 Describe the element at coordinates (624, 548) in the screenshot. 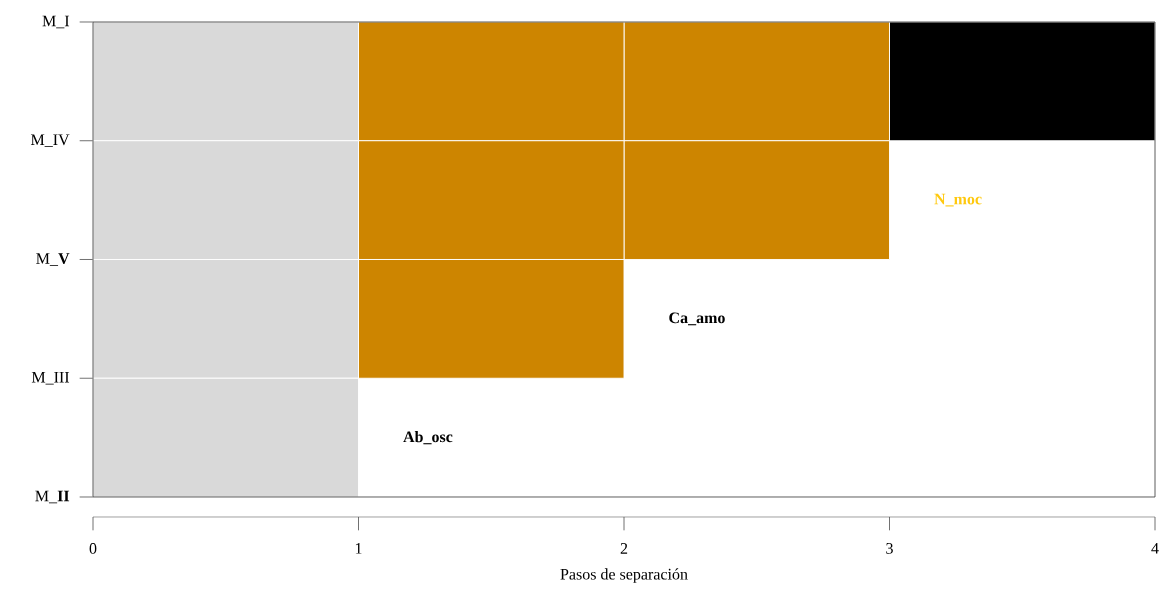

I see `x-tick-label: 2` at that location.